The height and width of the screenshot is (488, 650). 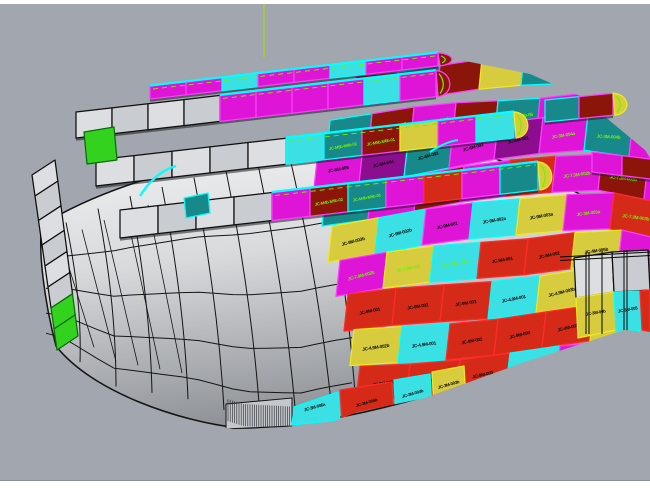 I want to click on panel-label: JC-7.3M-003b, so click(x=636, y=217).